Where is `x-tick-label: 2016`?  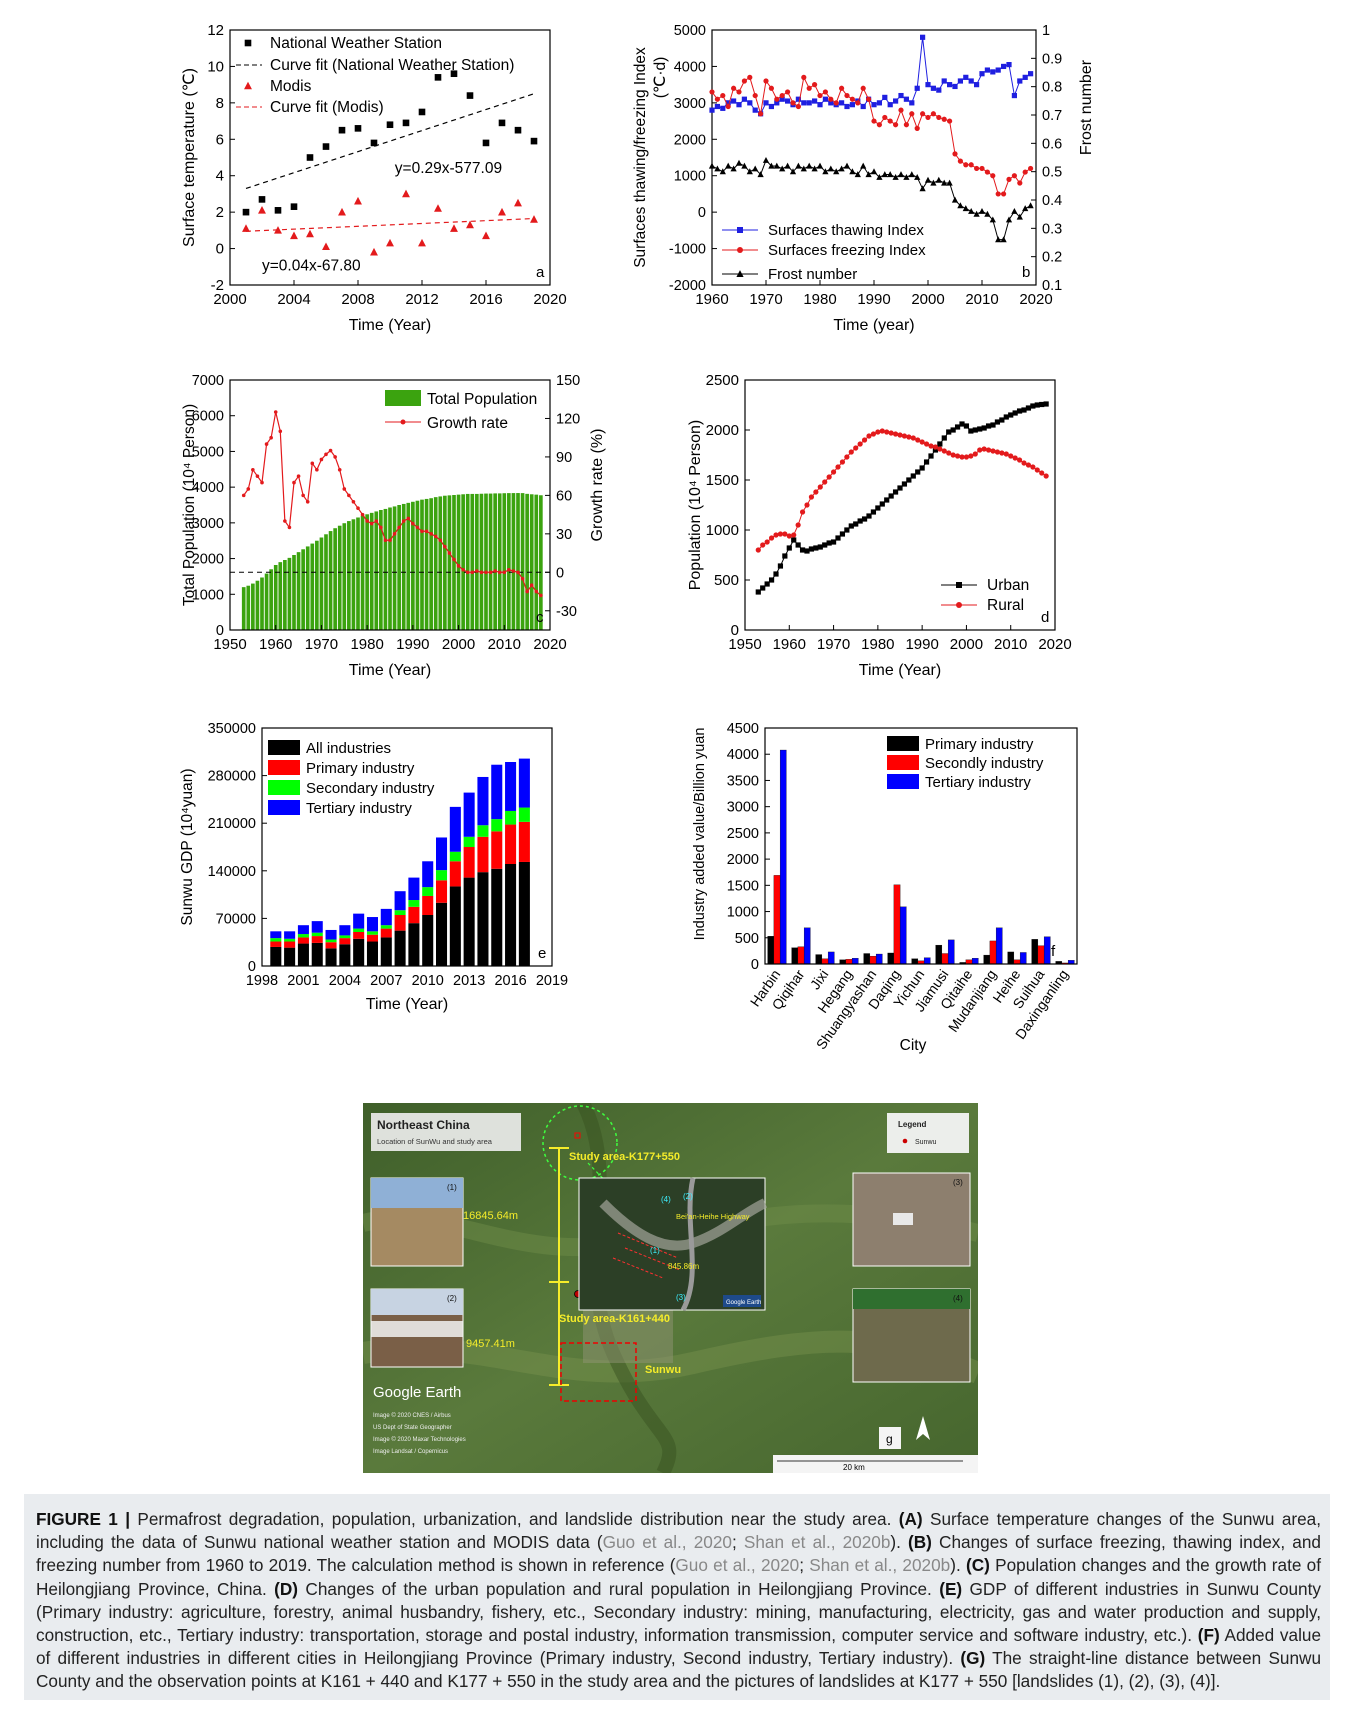 x-tick-label: 2016 is located at coordinates (485, 299).